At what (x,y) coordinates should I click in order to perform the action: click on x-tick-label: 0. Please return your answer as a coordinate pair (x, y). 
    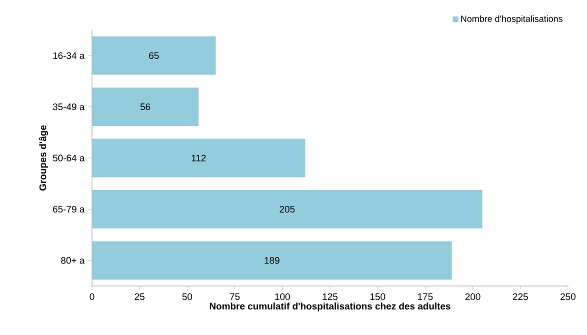
    Looking at the image, I should click on (92, 296).